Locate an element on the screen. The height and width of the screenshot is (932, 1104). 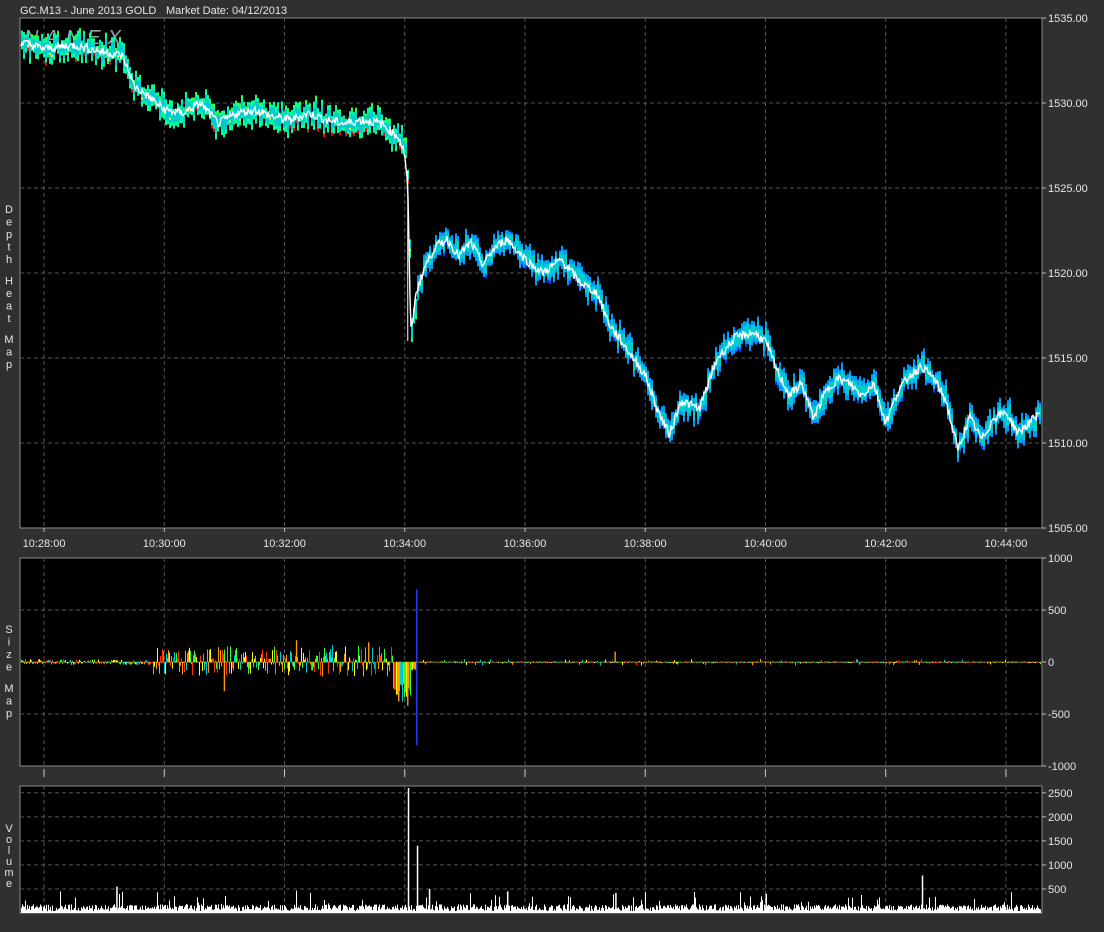
volume-spike is located at coordinates (417, 879).